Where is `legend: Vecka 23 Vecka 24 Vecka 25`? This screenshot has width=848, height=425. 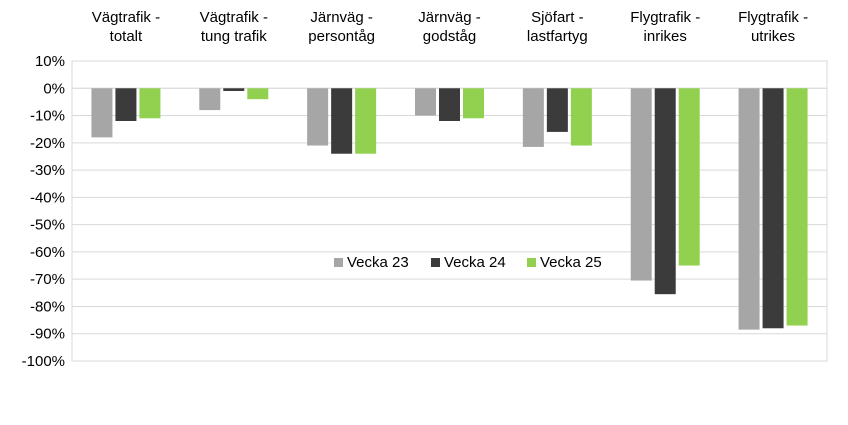
legend: Vecka 23 Vecka 24 Vecka 25 is located at coordinates (468, 262).